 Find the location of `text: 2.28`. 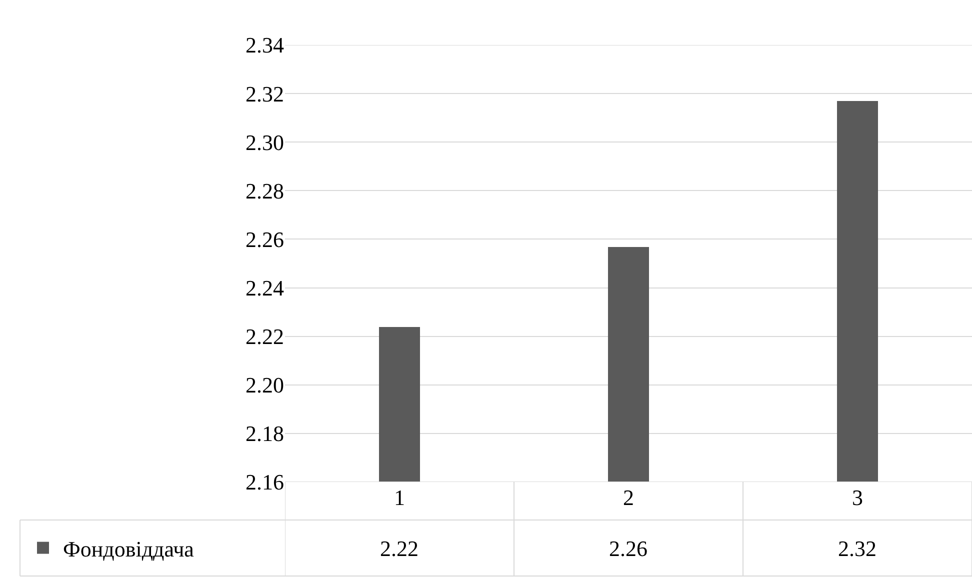

text: 2.28 is located at coordinates (265, 191).